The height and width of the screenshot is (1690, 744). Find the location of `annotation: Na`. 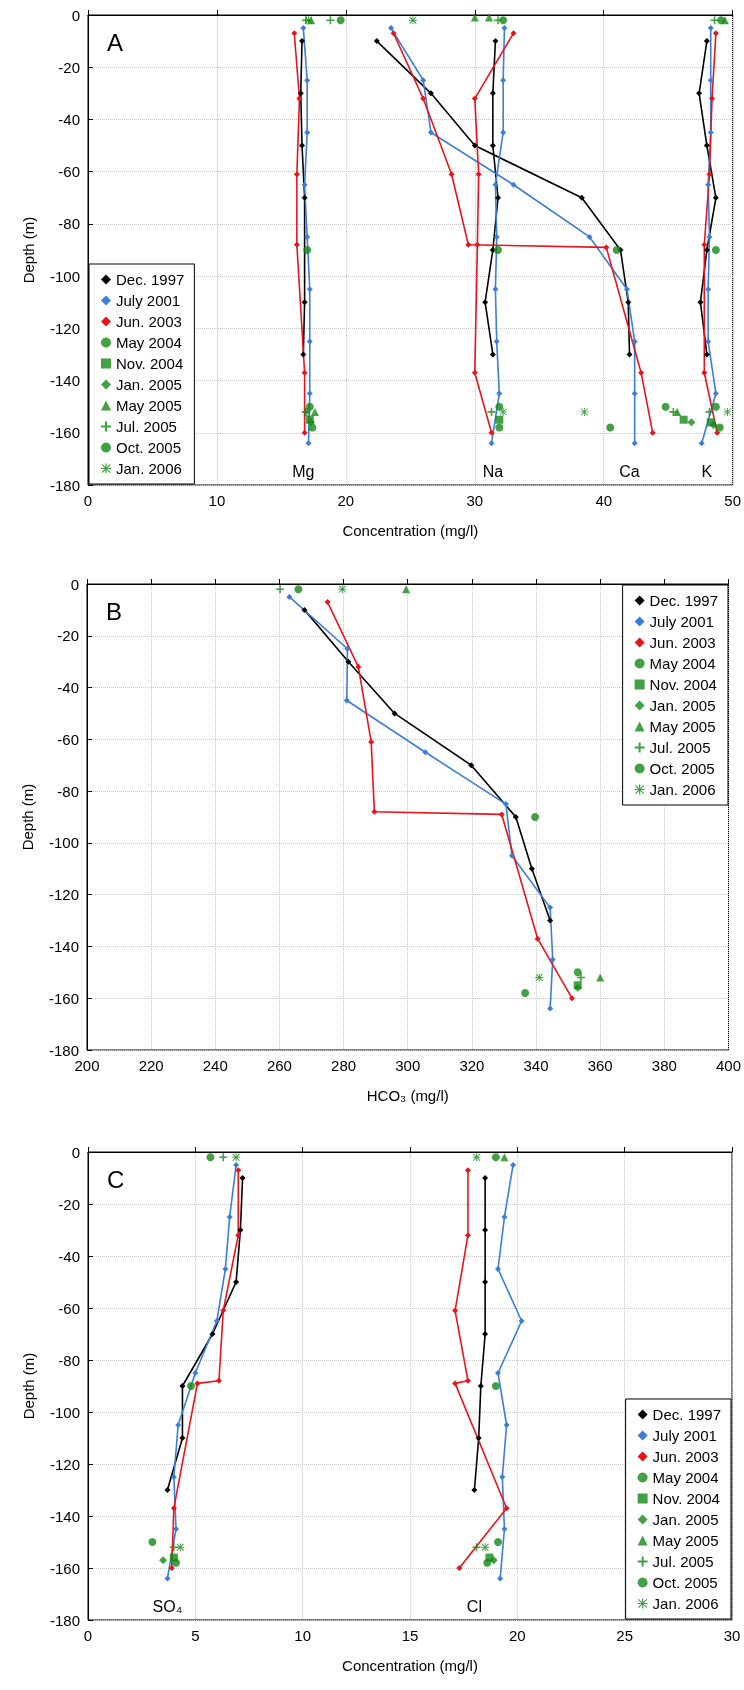

annotation: Na is located at coordinates (493, 471).